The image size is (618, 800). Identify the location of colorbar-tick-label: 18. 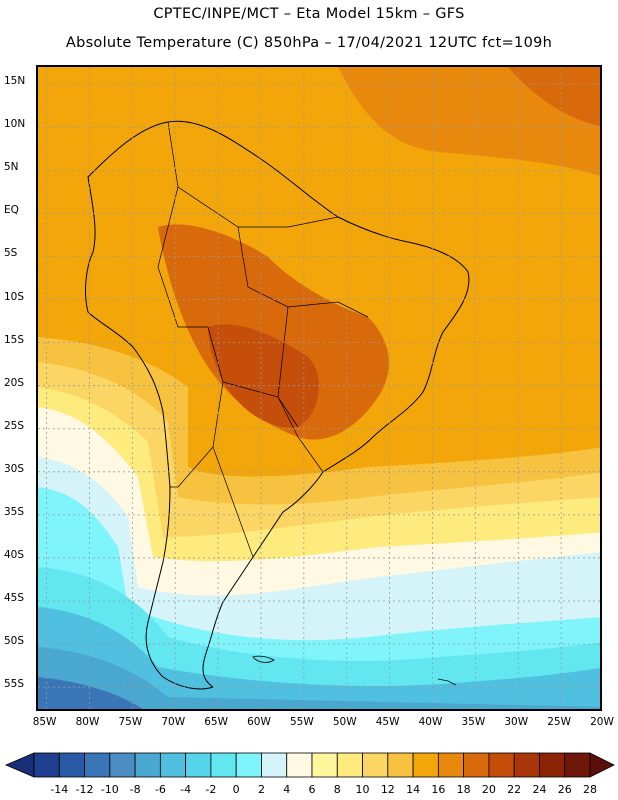
(463, 789).